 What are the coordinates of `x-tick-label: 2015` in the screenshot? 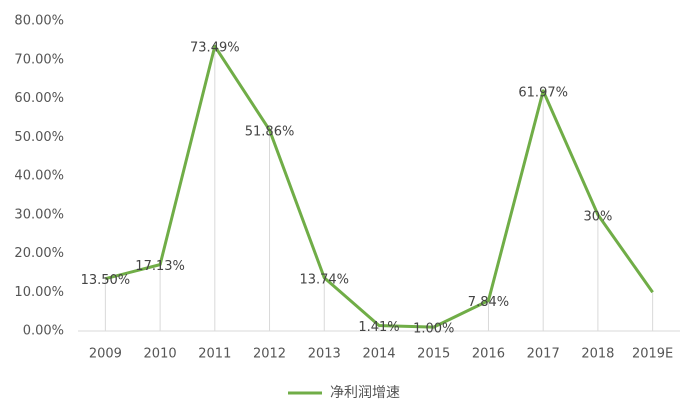 It's located at (433, 354).